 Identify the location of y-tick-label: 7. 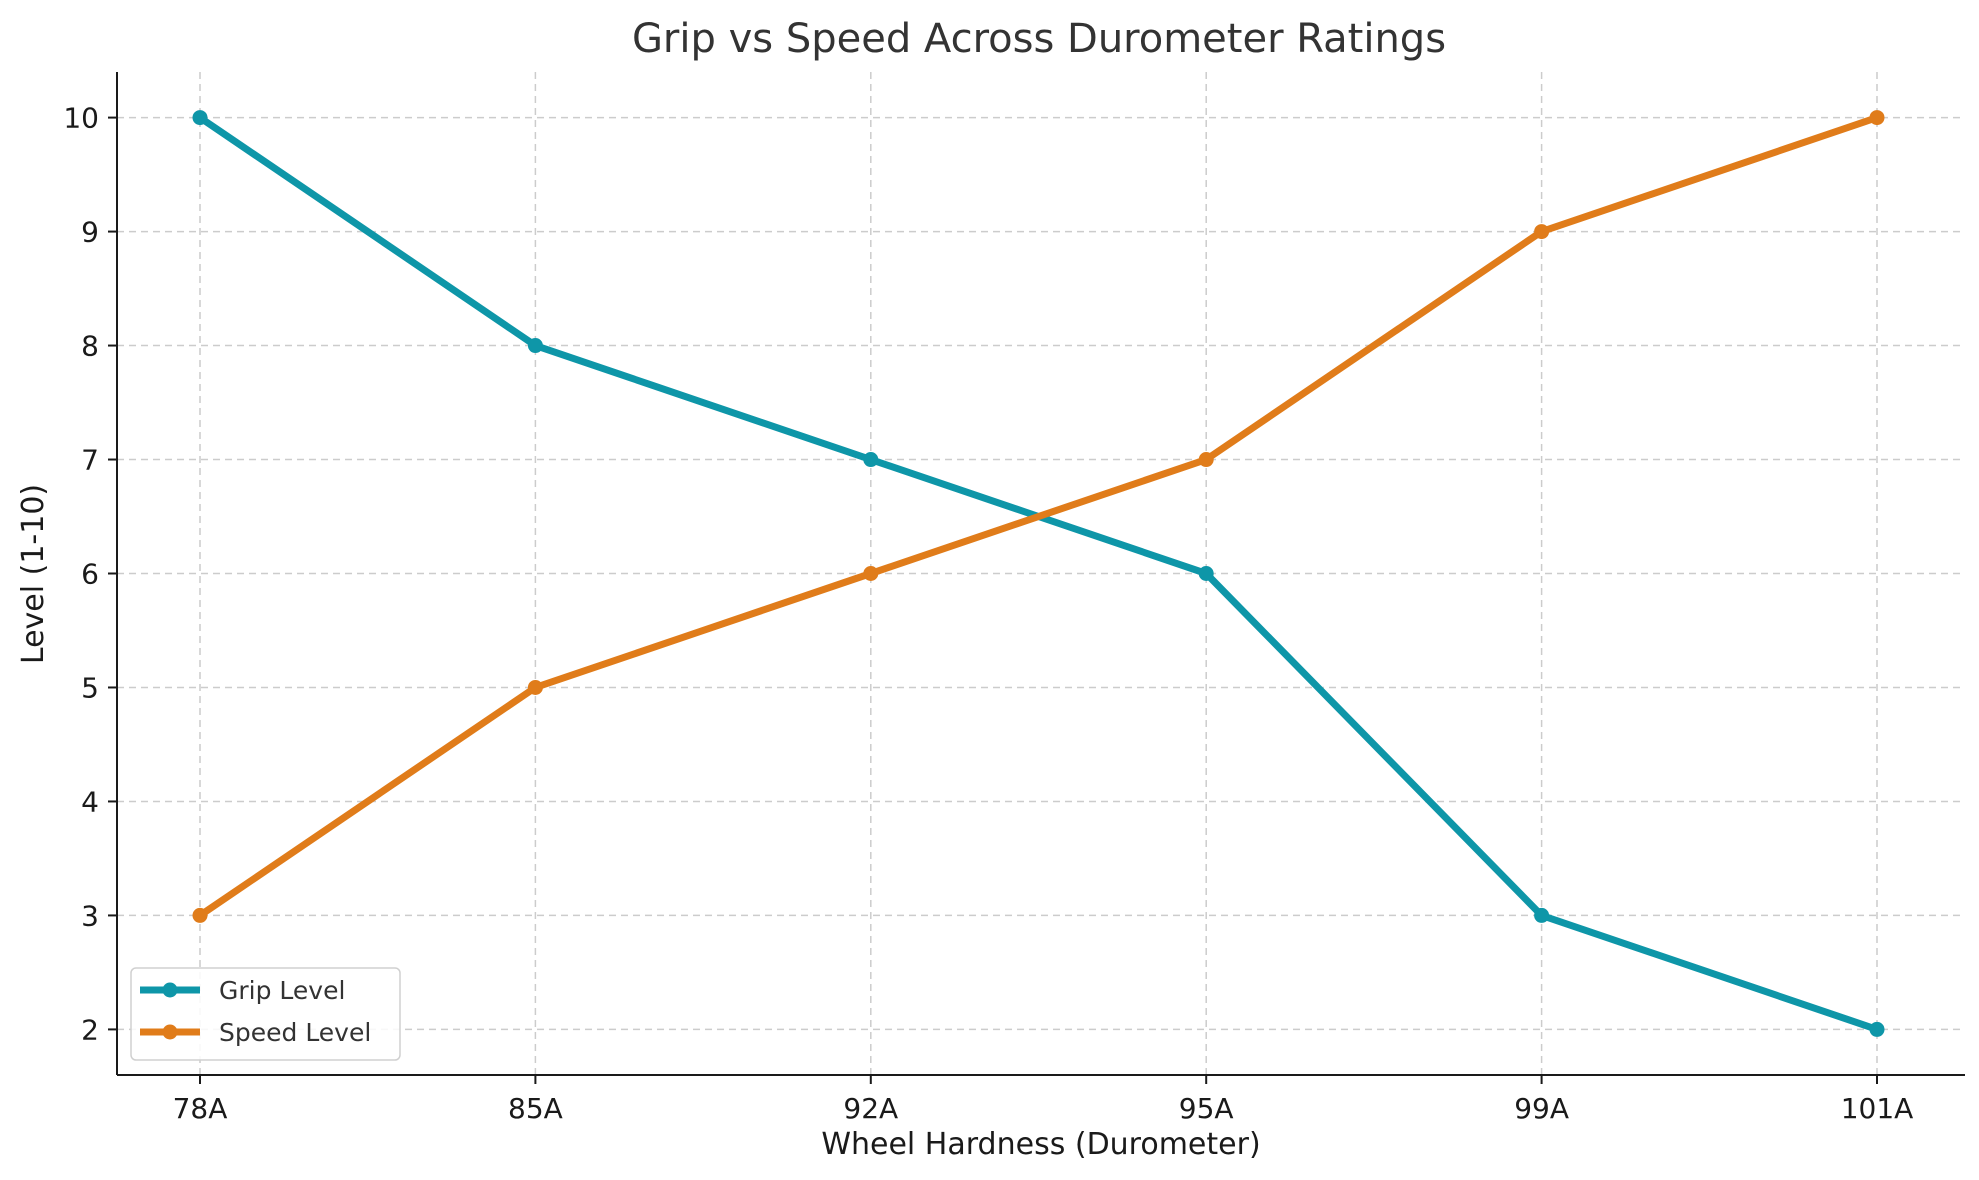
(90, 460).